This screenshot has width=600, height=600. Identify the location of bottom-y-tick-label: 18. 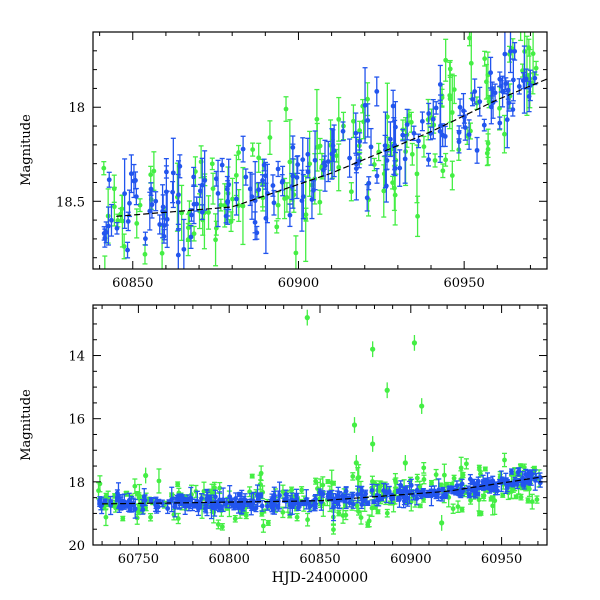
(76, 483).